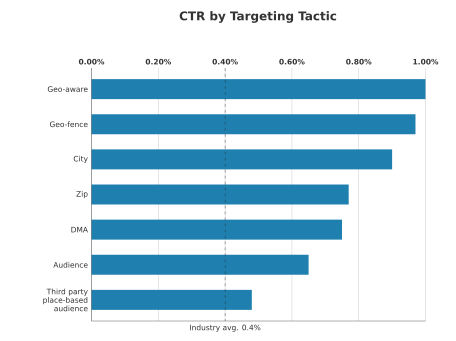  I want to click on chart-title: CTR by Targeting Tactic, so click(258, 17).